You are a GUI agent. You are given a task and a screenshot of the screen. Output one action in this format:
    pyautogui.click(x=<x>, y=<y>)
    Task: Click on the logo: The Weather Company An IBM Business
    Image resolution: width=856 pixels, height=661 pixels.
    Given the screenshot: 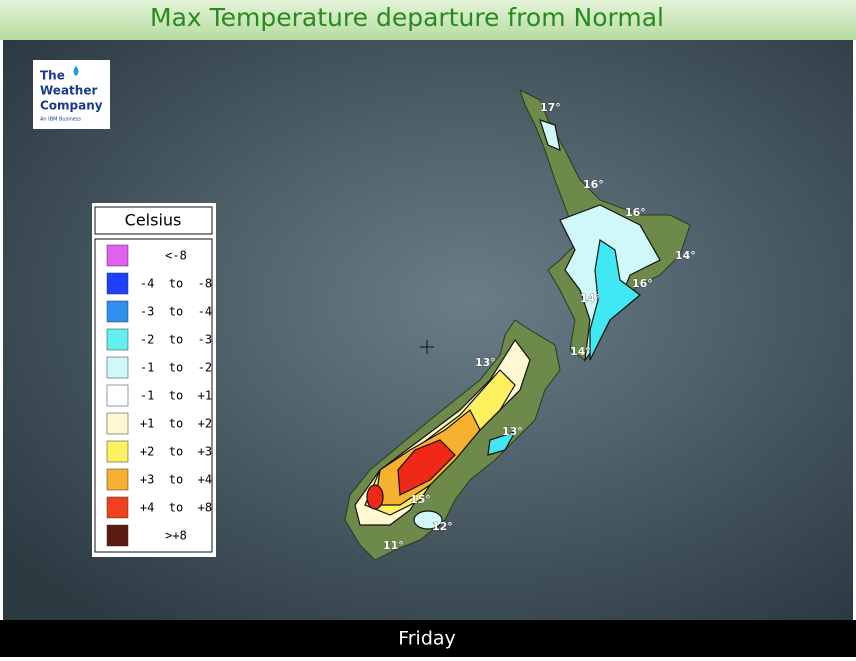 What is the action you would take?
    pyautogui.click(x=71, y=94)
    